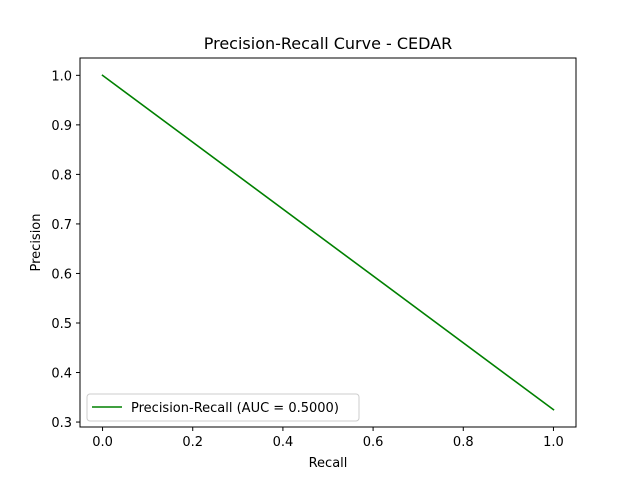  Describe the element at coordinates (235, 408) in the screenshot. I see `legend-label: Precision-Recall (AUC = 0.5000)` at that location.